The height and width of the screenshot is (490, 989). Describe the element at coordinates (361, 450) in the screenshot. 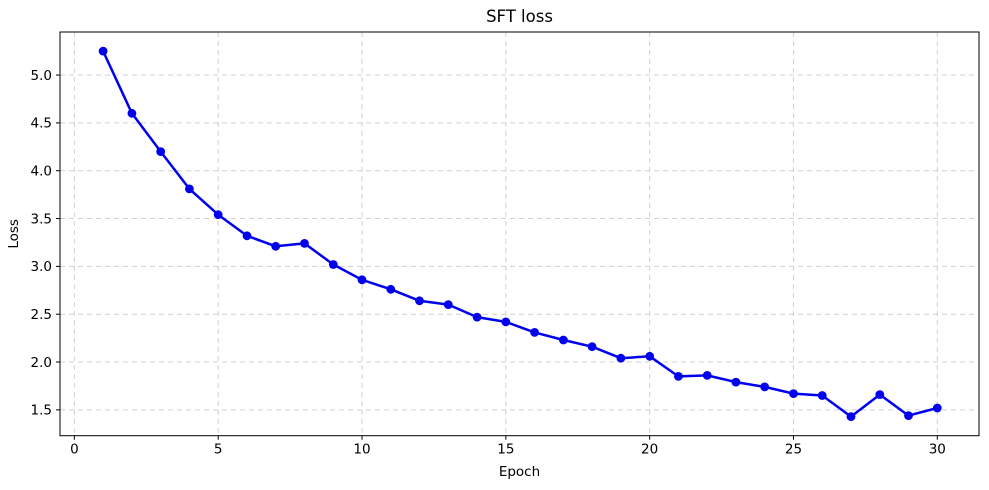

I see `x-tick-label: 10` at that location.